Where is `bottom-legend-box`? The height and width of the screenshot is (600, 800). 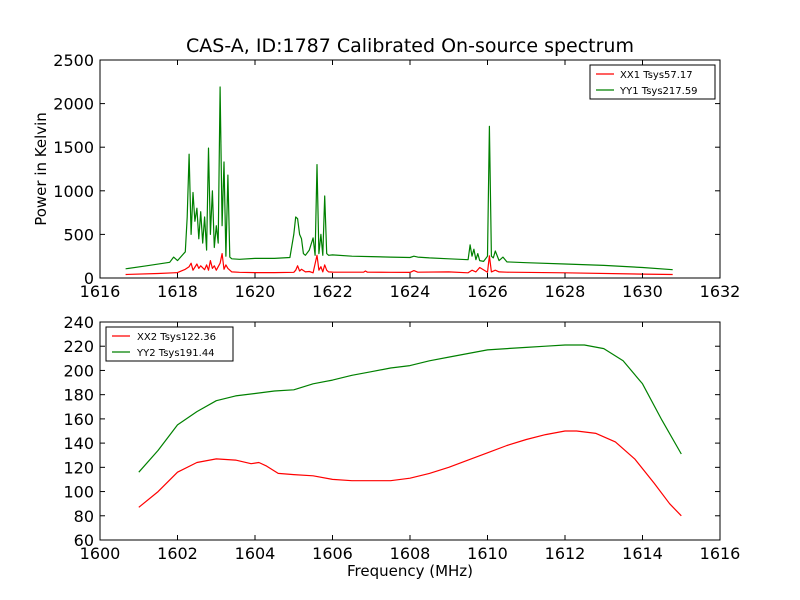 bottom-legend-box is located at coordinates (169, 344).